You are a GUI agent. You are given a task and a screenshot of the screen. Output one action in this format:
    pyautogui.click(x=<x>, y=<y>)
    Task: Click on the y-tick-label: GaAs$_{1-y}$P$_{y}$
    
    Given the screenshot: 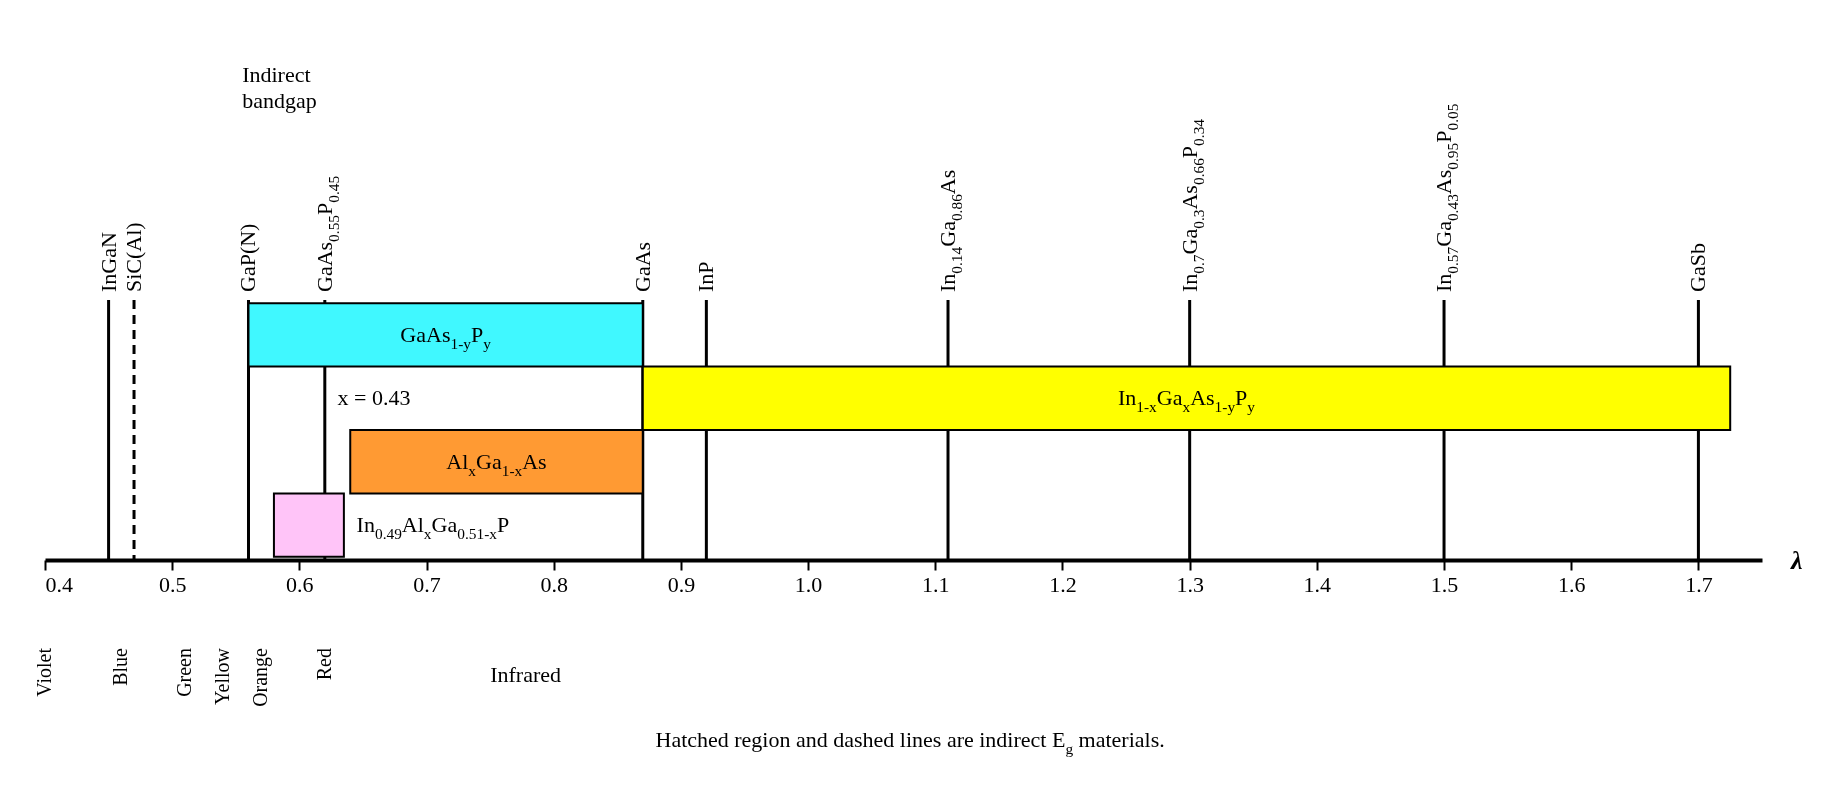 What is the action you would take?
    pyautogui.click(x=446, y=336)
    